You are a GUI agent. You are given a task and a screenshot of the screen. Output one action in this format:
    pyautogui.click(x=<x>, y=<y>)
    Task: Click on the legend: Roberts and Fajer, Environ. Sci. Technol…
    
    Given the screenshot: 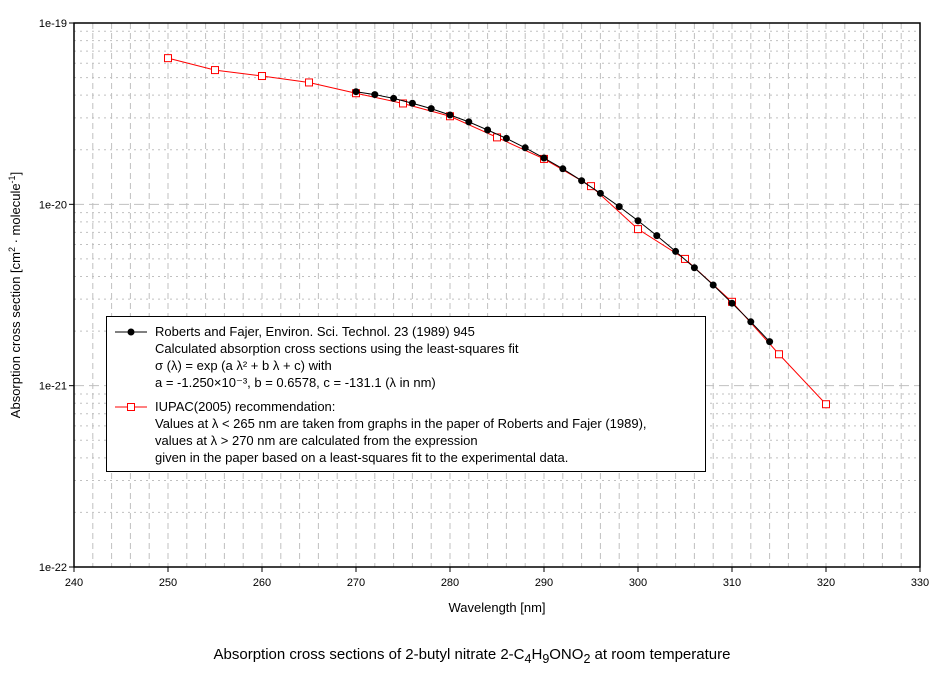 What is the action you would take?
    pyautogui.click(x=406, y=394)
    